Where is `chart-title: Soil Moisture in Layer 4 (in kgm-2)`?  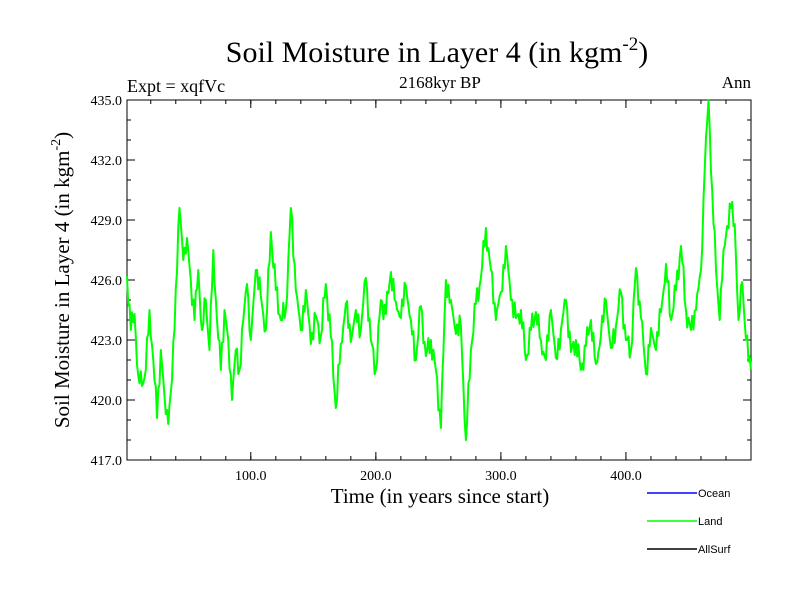
chart-title: Soil Moisture in Layer 4 (in kgm-2) is located at coordinates (437, 51).